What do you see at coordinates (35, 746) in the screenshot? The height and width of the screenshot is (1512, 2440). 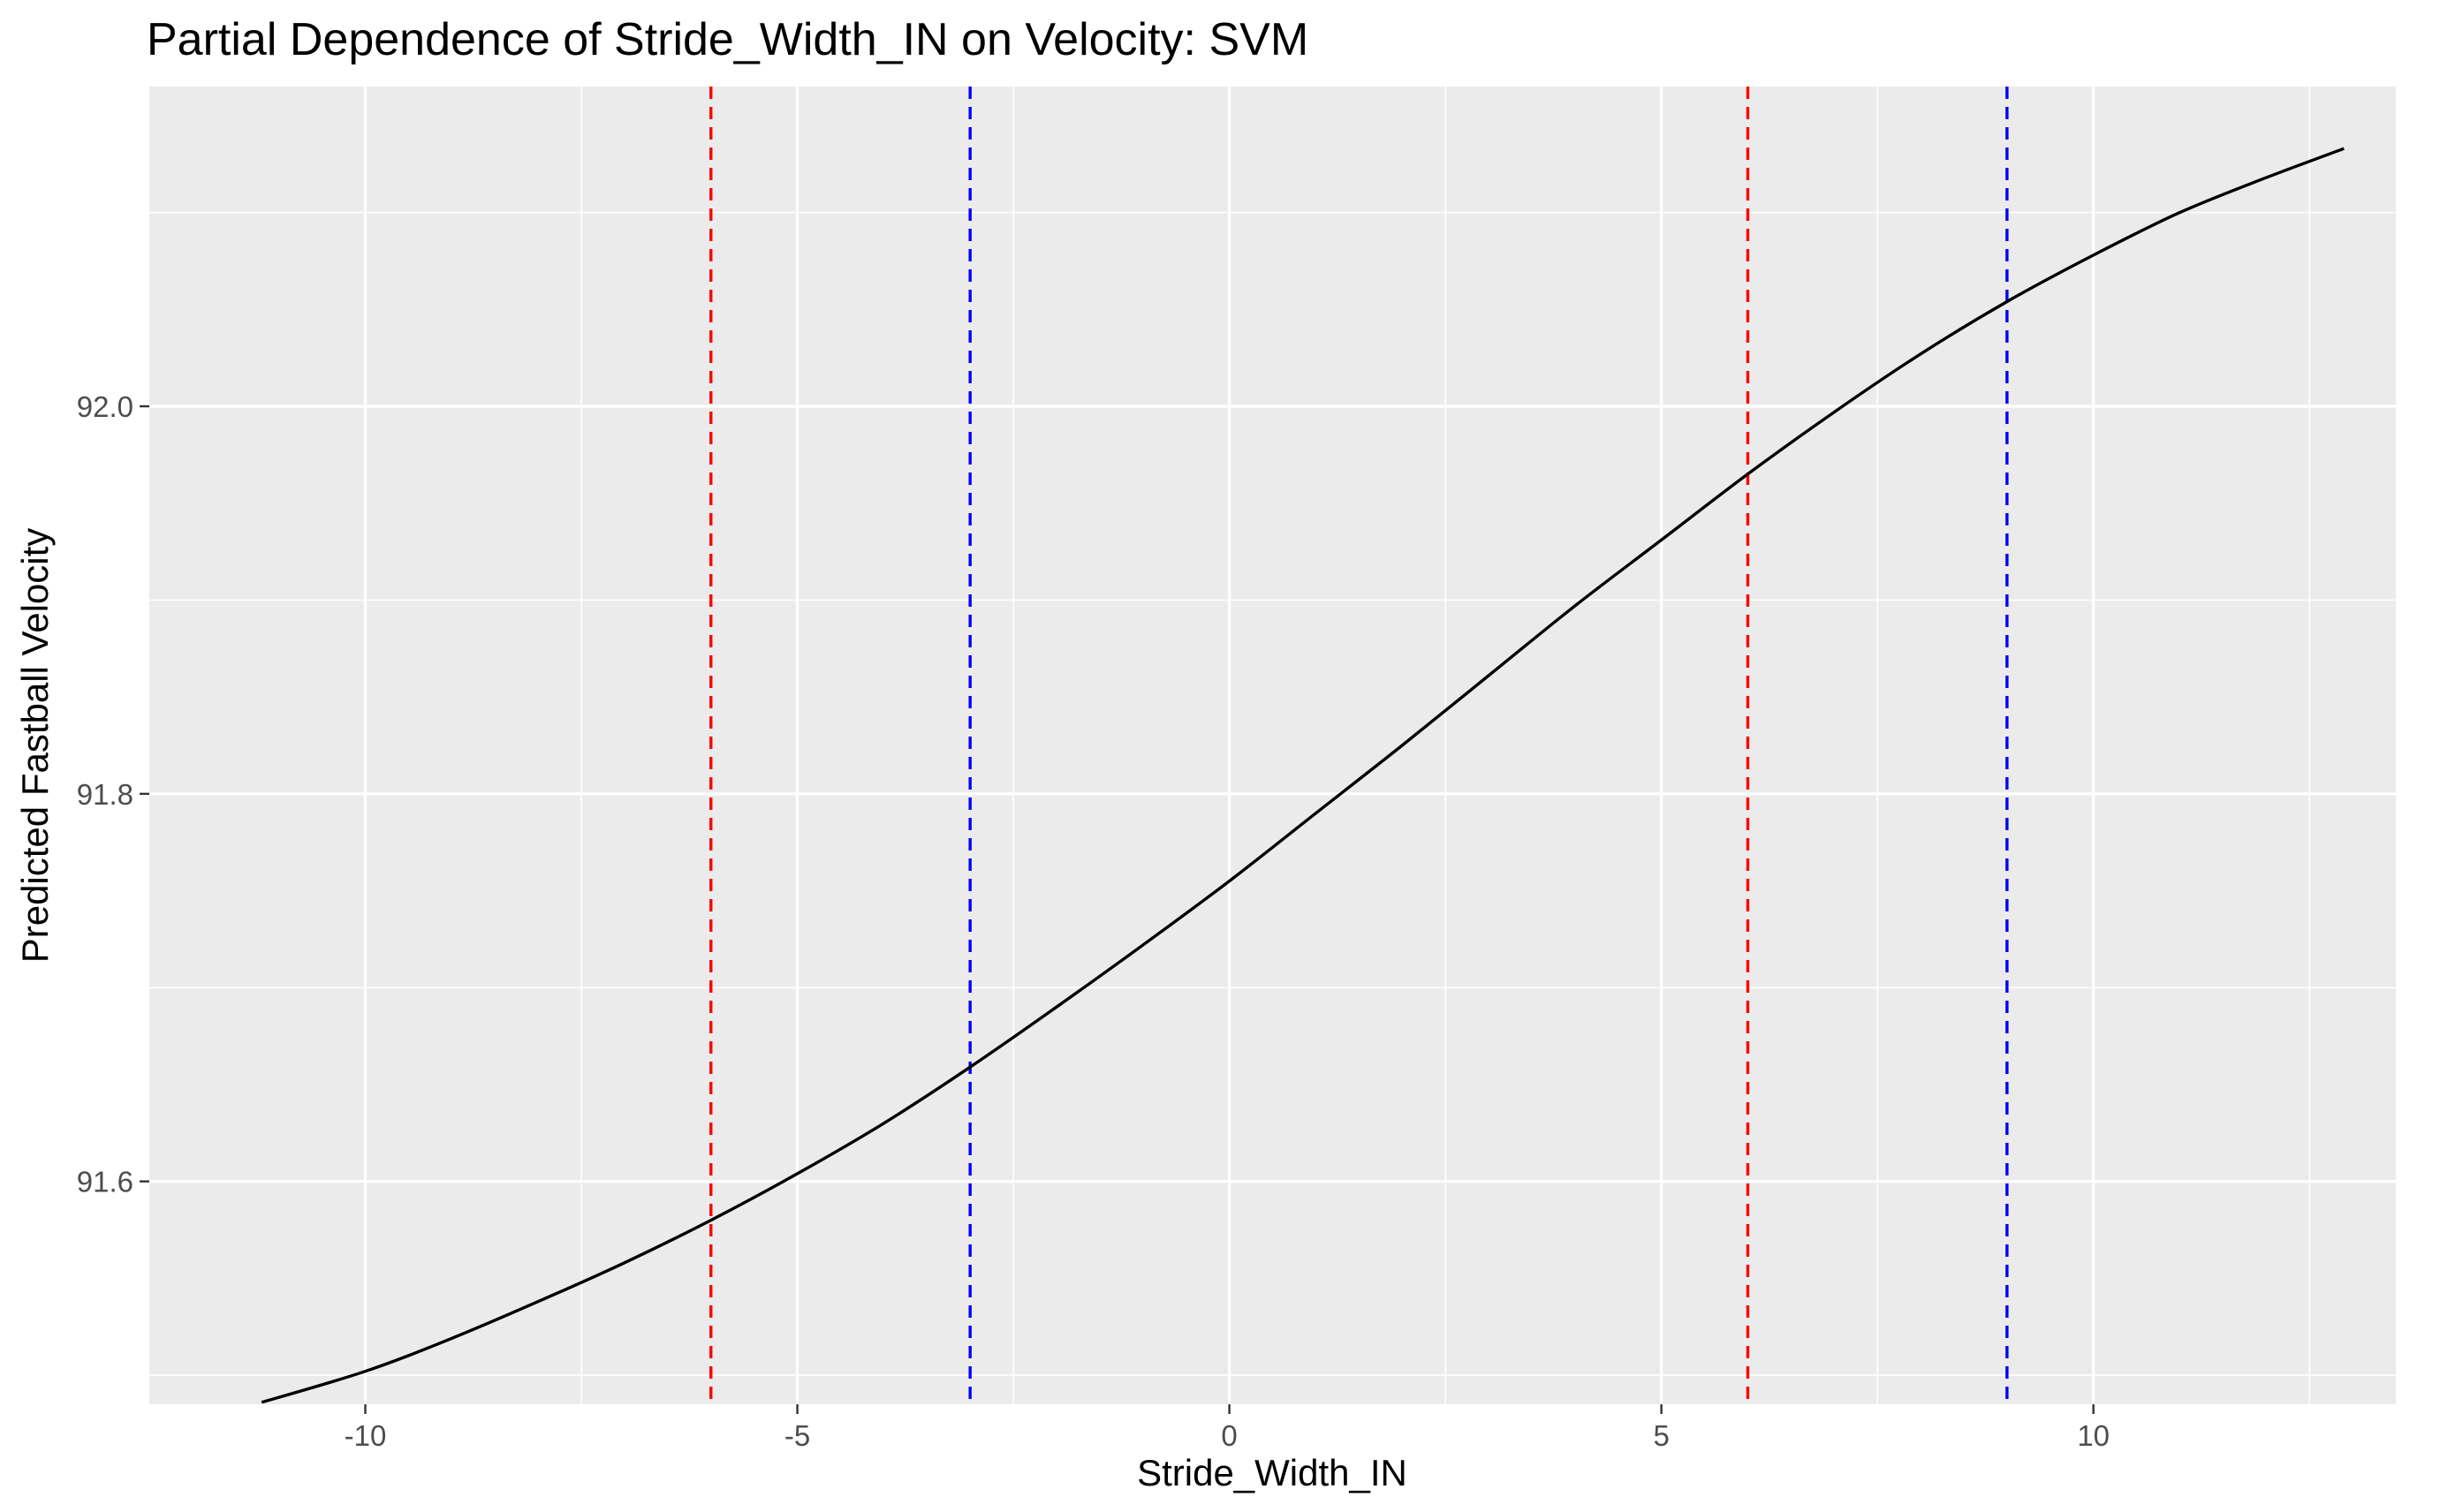 I see `y-axis-title: Predicted Fastball Velocity` at bounding box center [35, 746].